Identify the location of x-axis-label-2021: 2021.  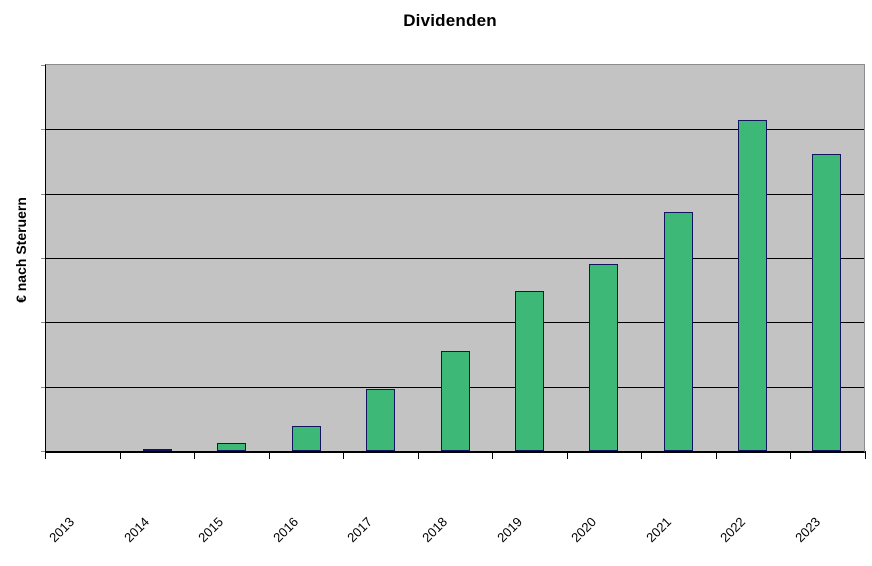
(658, 530).